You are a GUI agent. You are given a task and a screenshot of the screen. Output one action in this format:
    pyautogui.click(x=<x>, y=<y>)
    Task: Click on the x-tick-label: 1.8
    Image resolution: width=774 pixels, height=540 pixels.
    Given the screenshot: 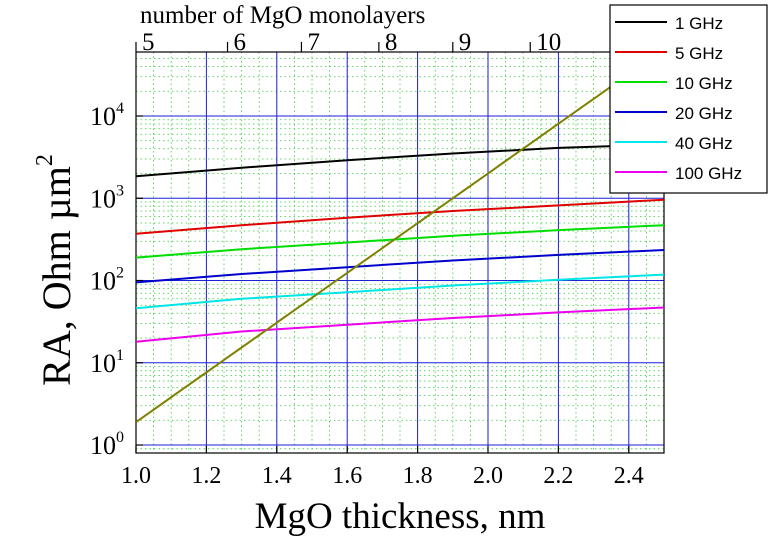 What is the action you would take?
    pyautogui.click(x=418, y=476)
    